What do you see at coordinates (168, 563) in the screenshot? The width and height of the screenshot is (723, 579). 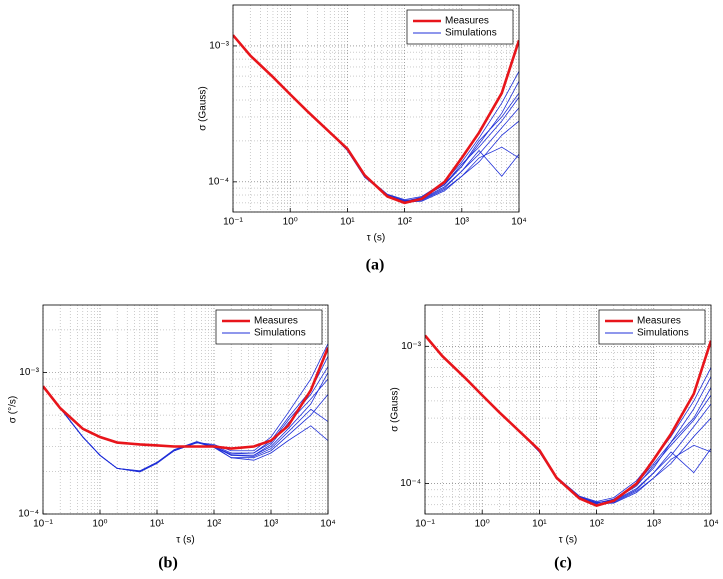 I see `panel-label: (b)` at bounding box center [168, 563].